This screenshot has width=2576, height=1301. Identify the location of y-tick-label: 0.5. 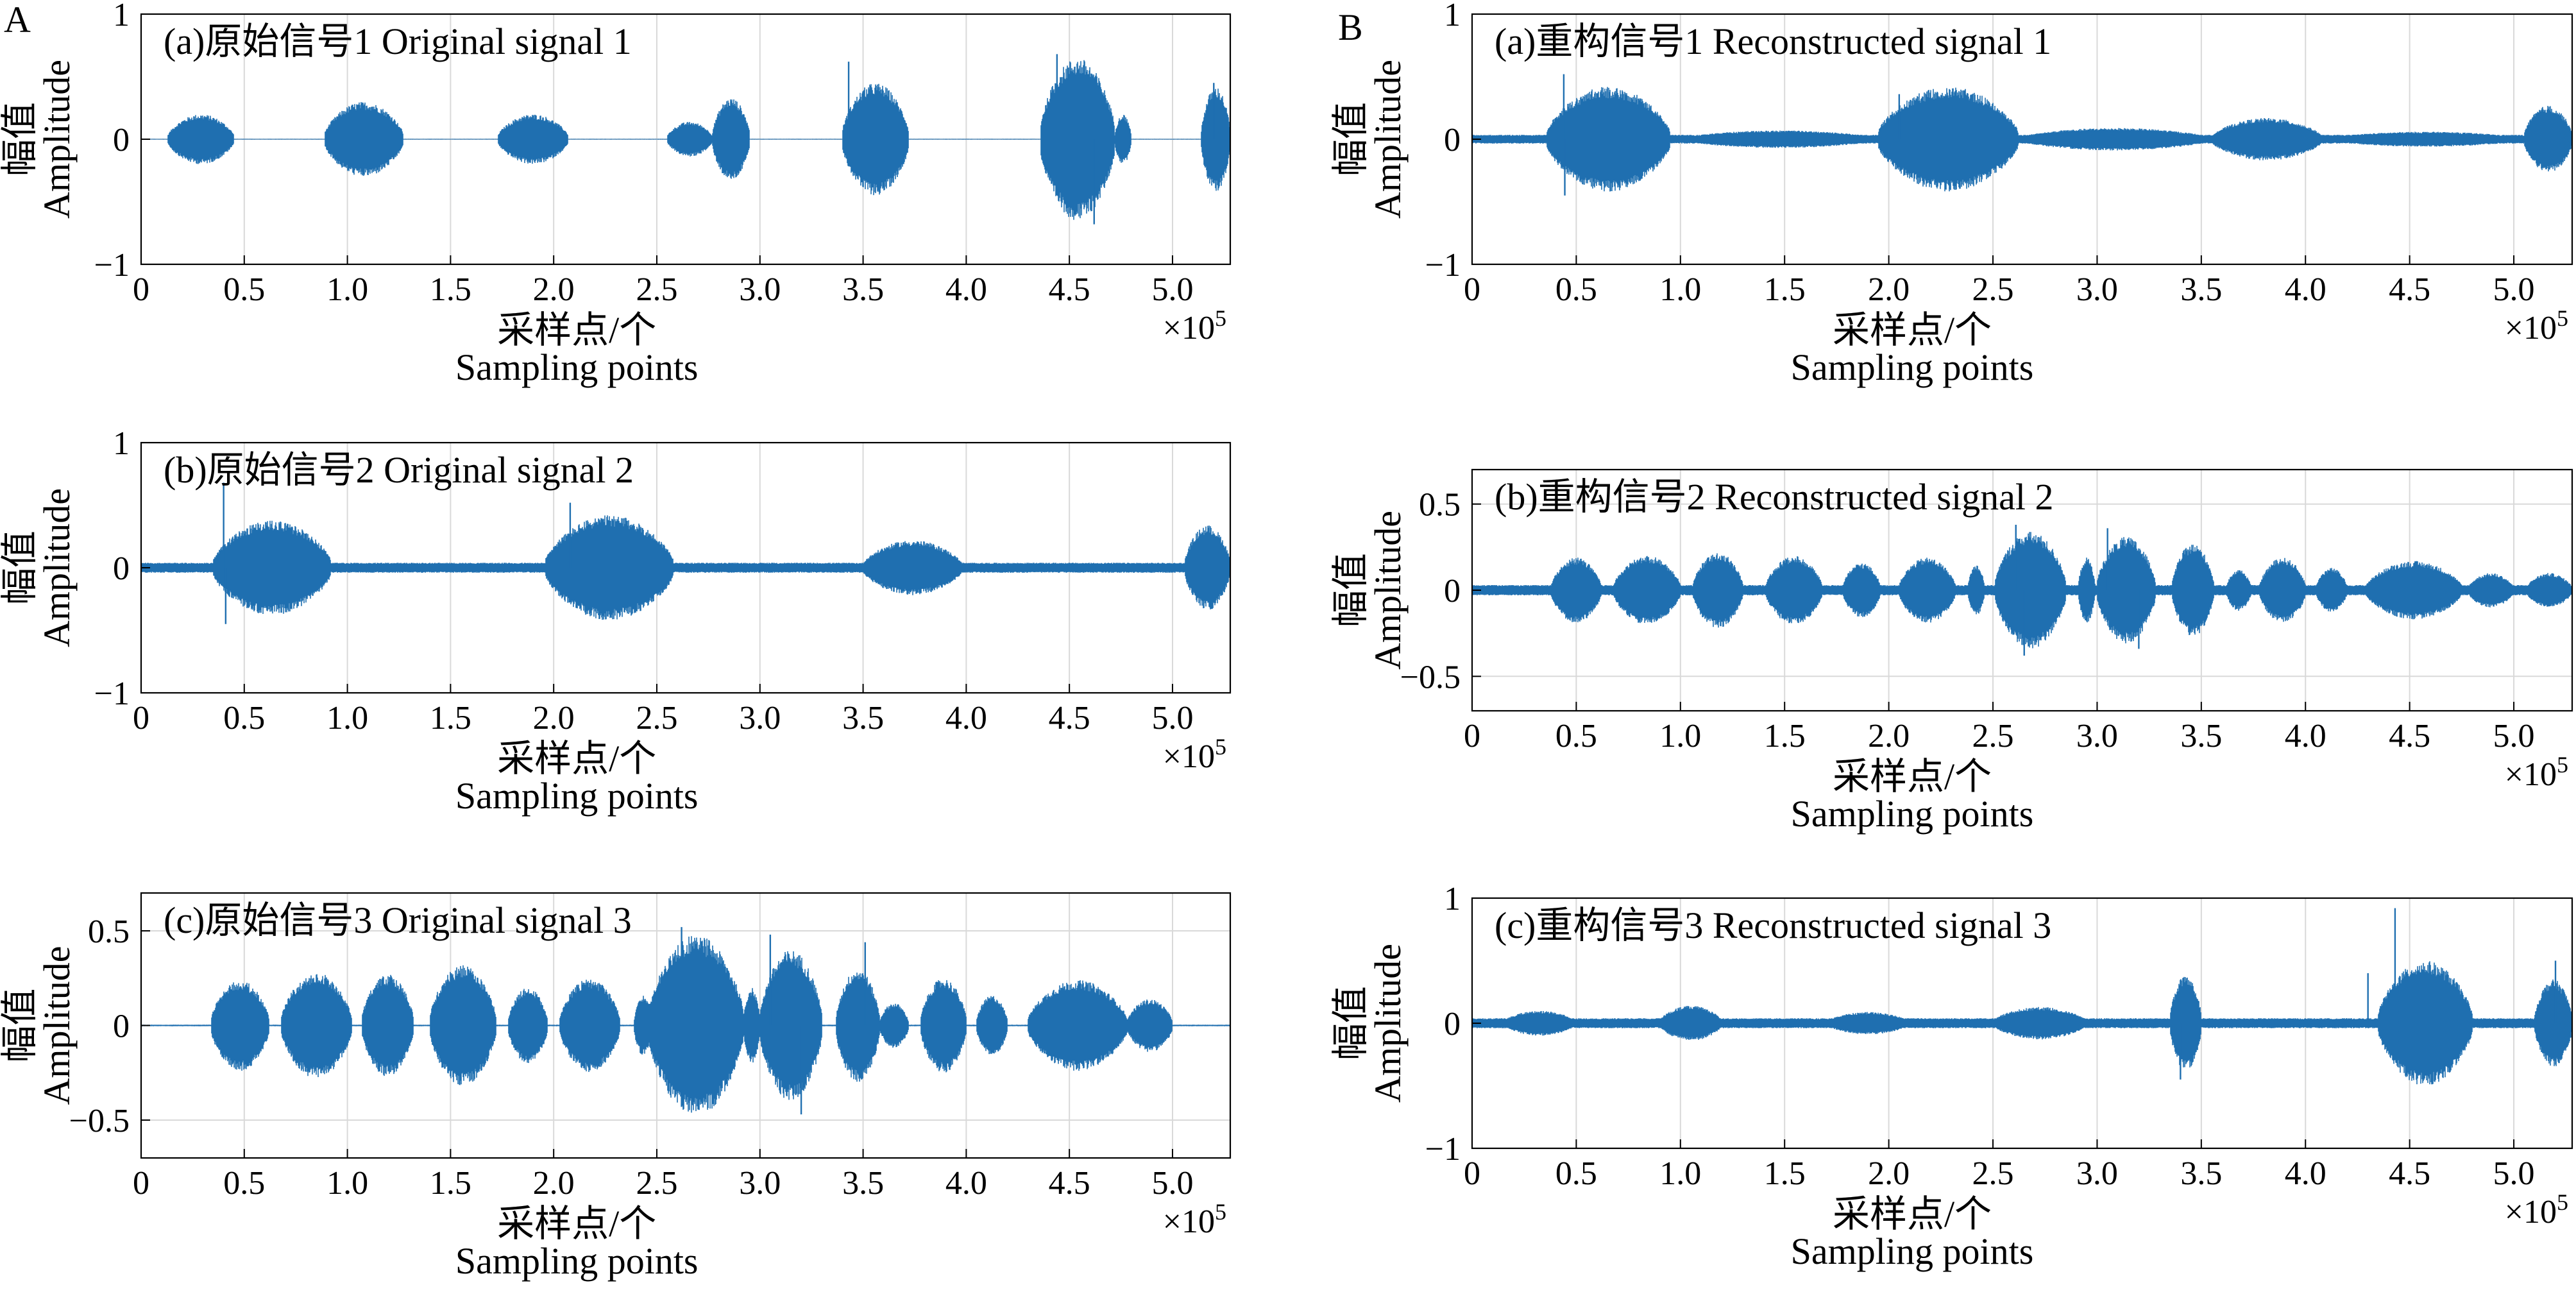
(109, 932).